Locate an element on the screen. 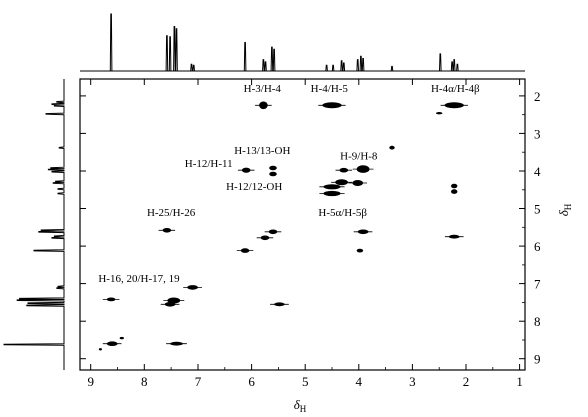 The height and width of the screenshot is (417, 588). y-tick-label-4: 4 is located at coordinates (537, 171).